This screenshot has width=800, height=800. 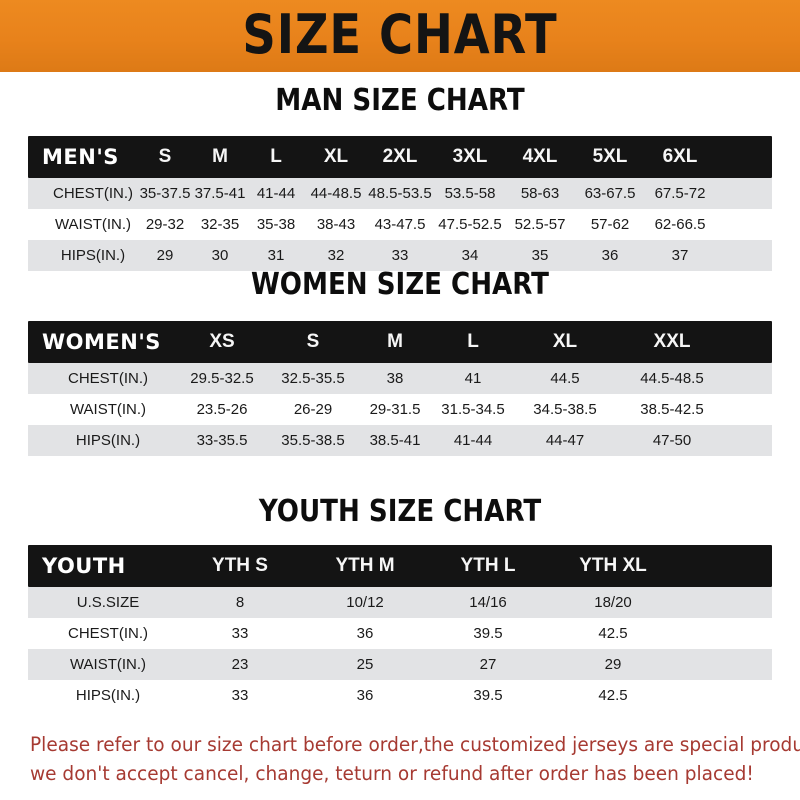 I want to click on table-cell: 29-31.5, so click(x=395, y=409).